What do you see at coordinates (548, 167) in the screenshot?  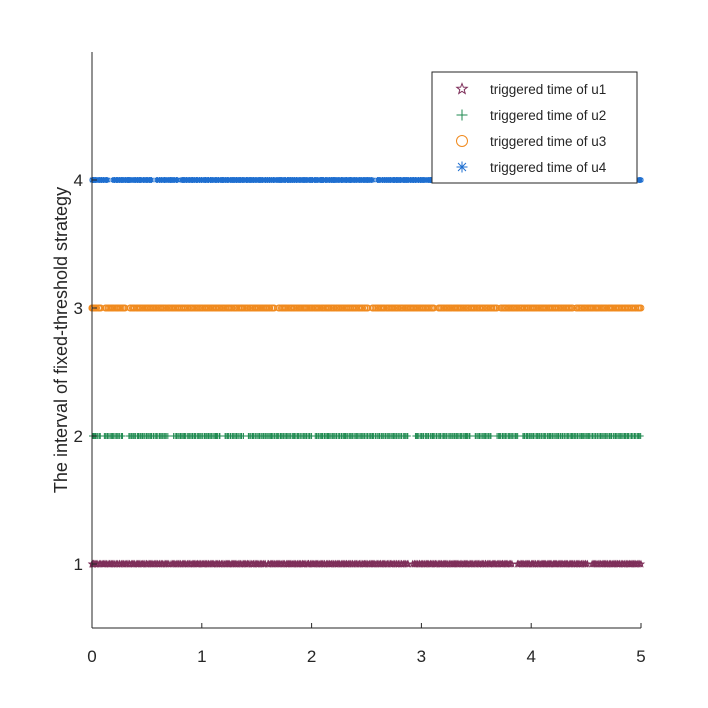 I see `legend-label: triggered time of u4` at bounding box center [548, 167].